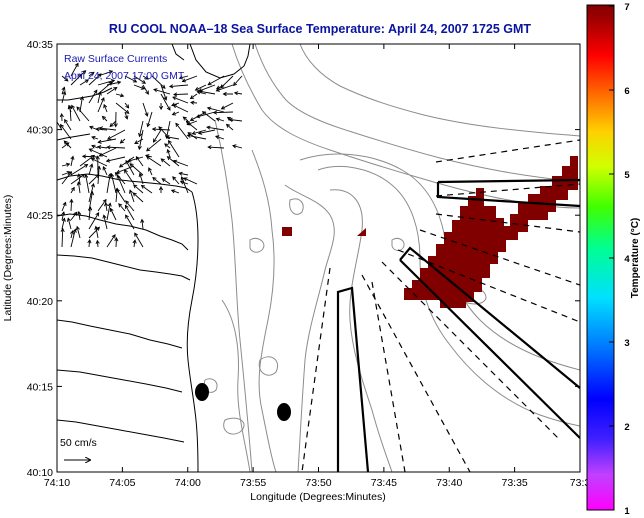 The width and height of the screenshot is (644, 518). Describe the element at coordinates (384, 483) in the screenshot. I see `x-tick-label: 73:45` at that location.